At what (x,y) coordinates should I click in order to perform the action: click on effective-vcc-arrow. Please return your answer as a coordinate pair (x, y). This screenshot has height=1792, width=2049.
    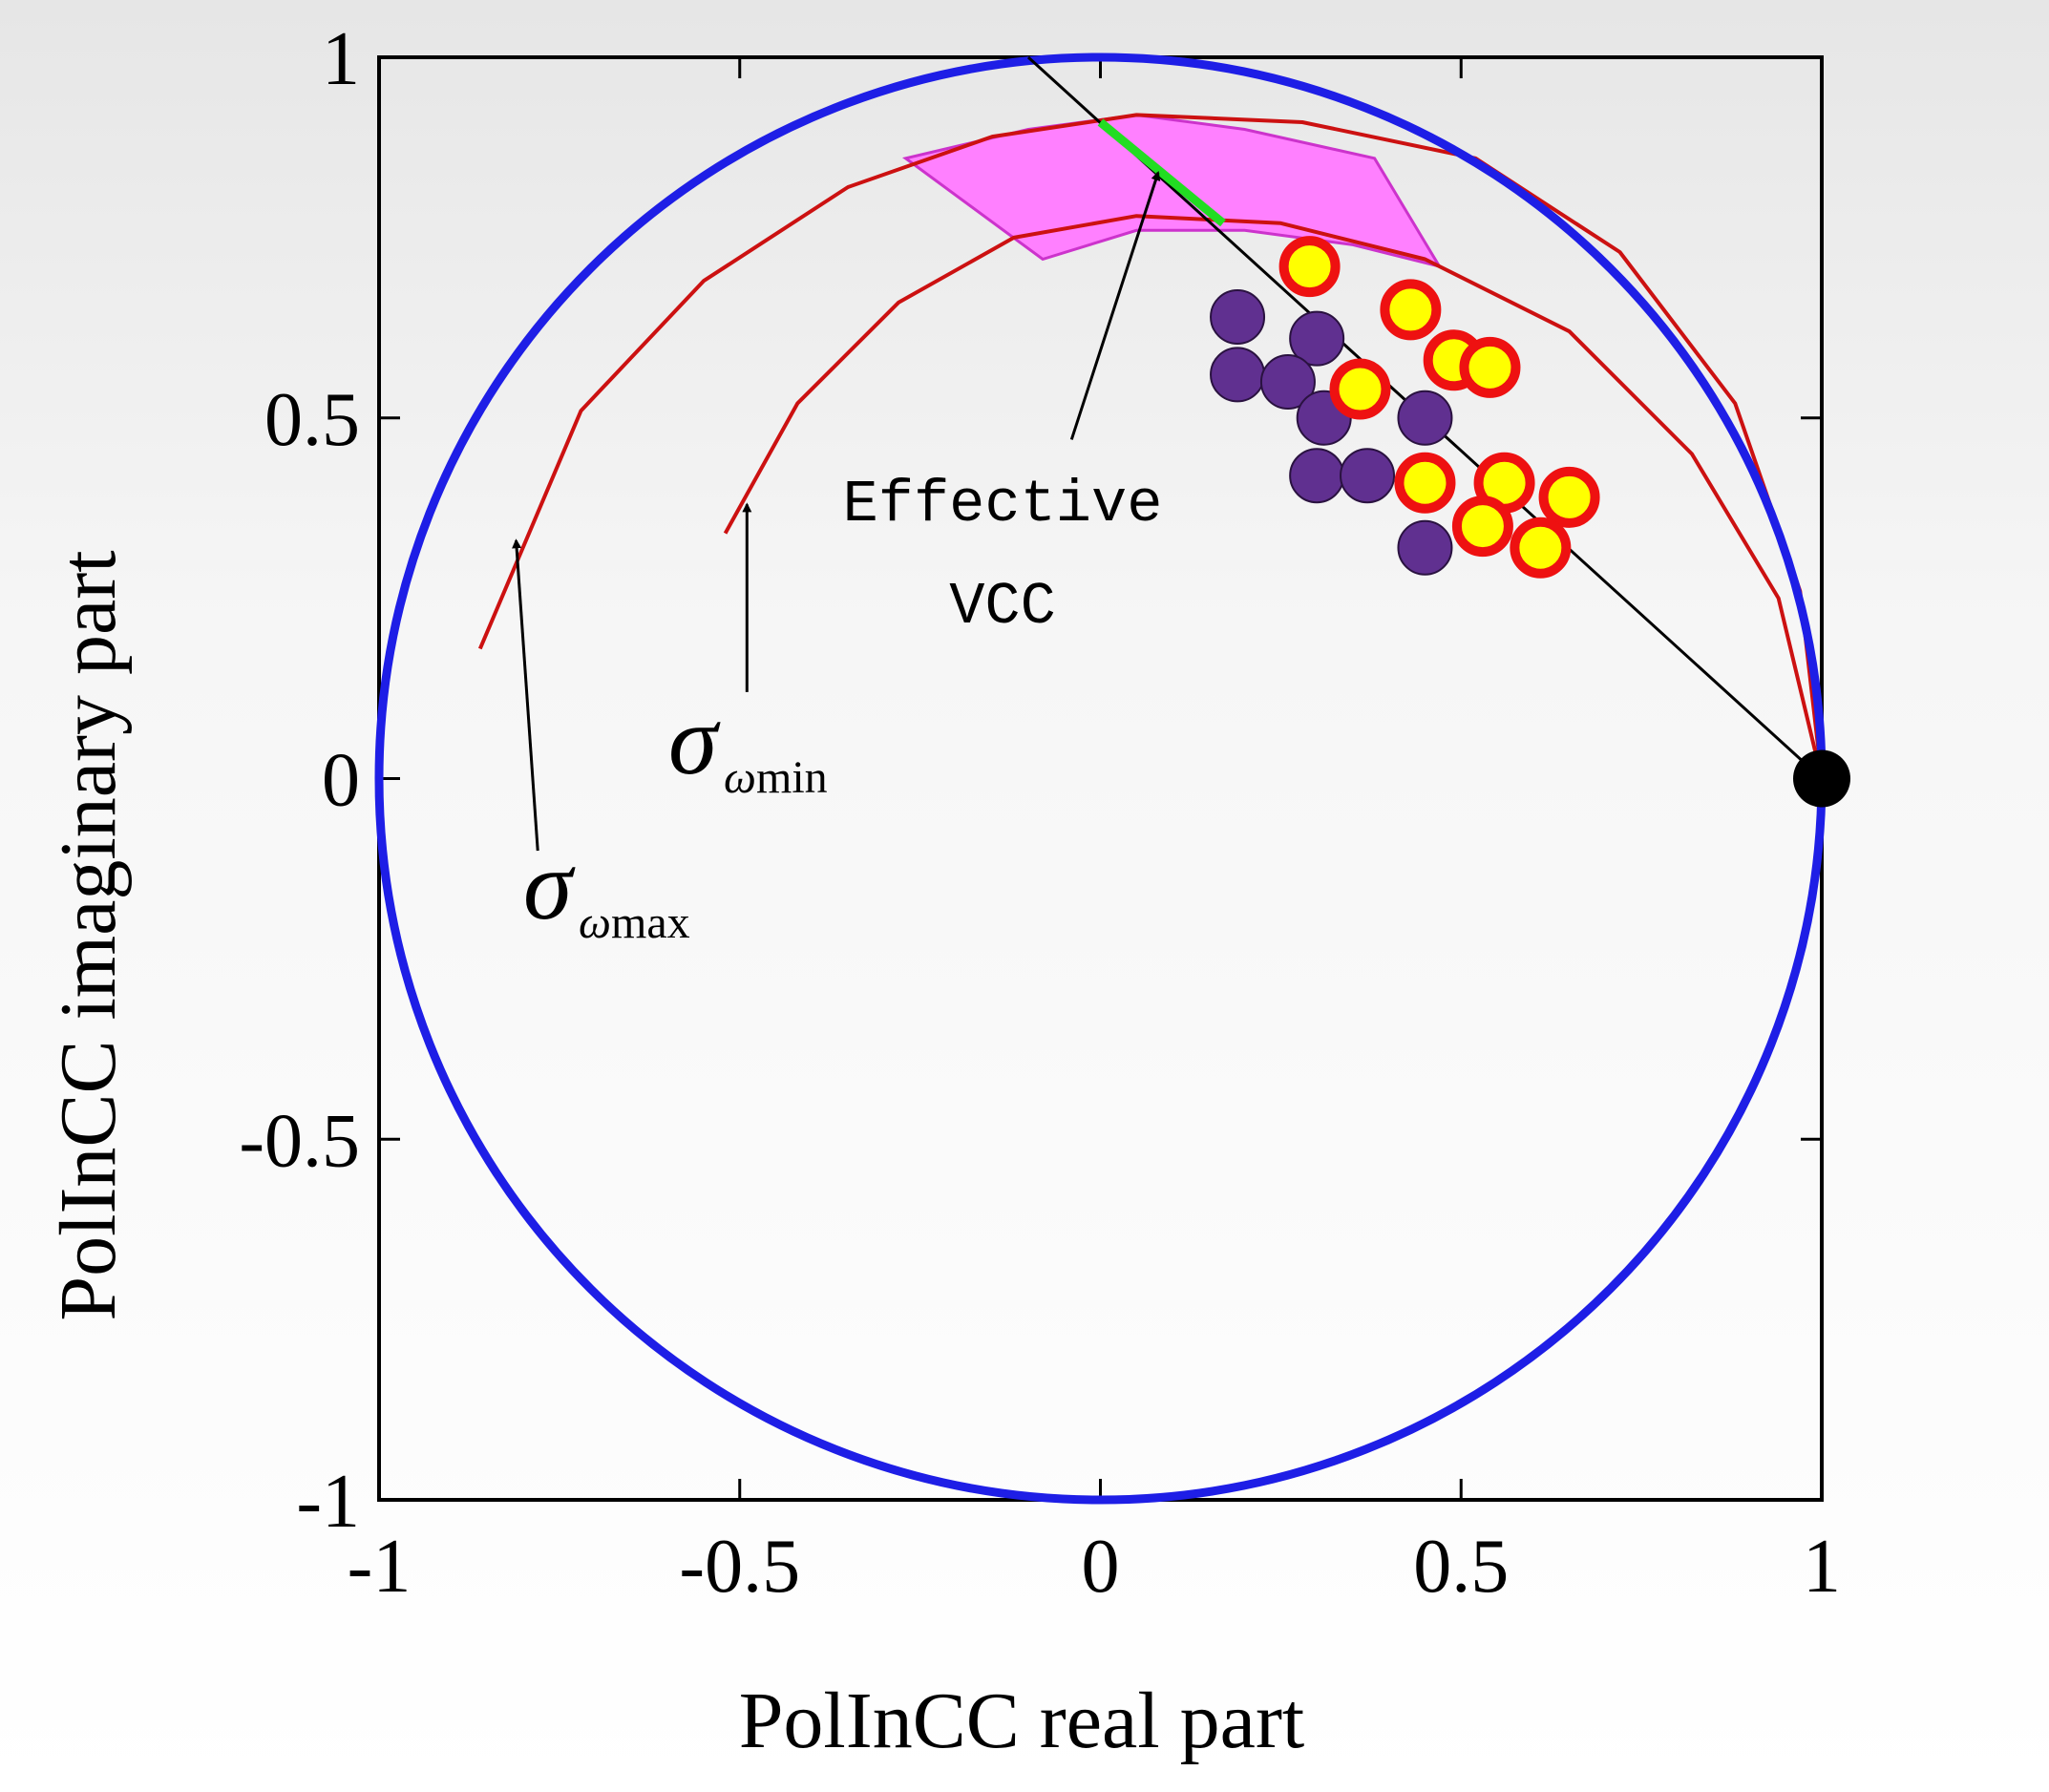
    Looking at the image, I should click on (1115, 305).